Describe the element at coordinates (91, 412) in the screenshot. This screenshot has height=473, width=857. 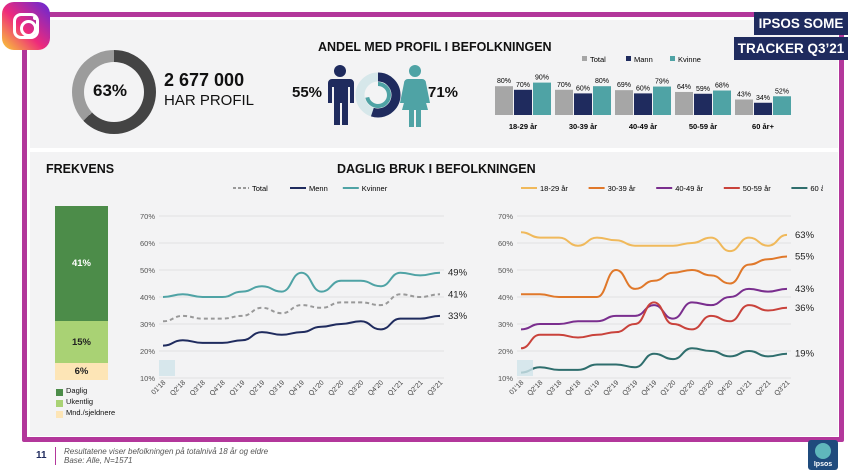
I see `frekvens-legend-label: Mnd./sjeldnere` at that location.